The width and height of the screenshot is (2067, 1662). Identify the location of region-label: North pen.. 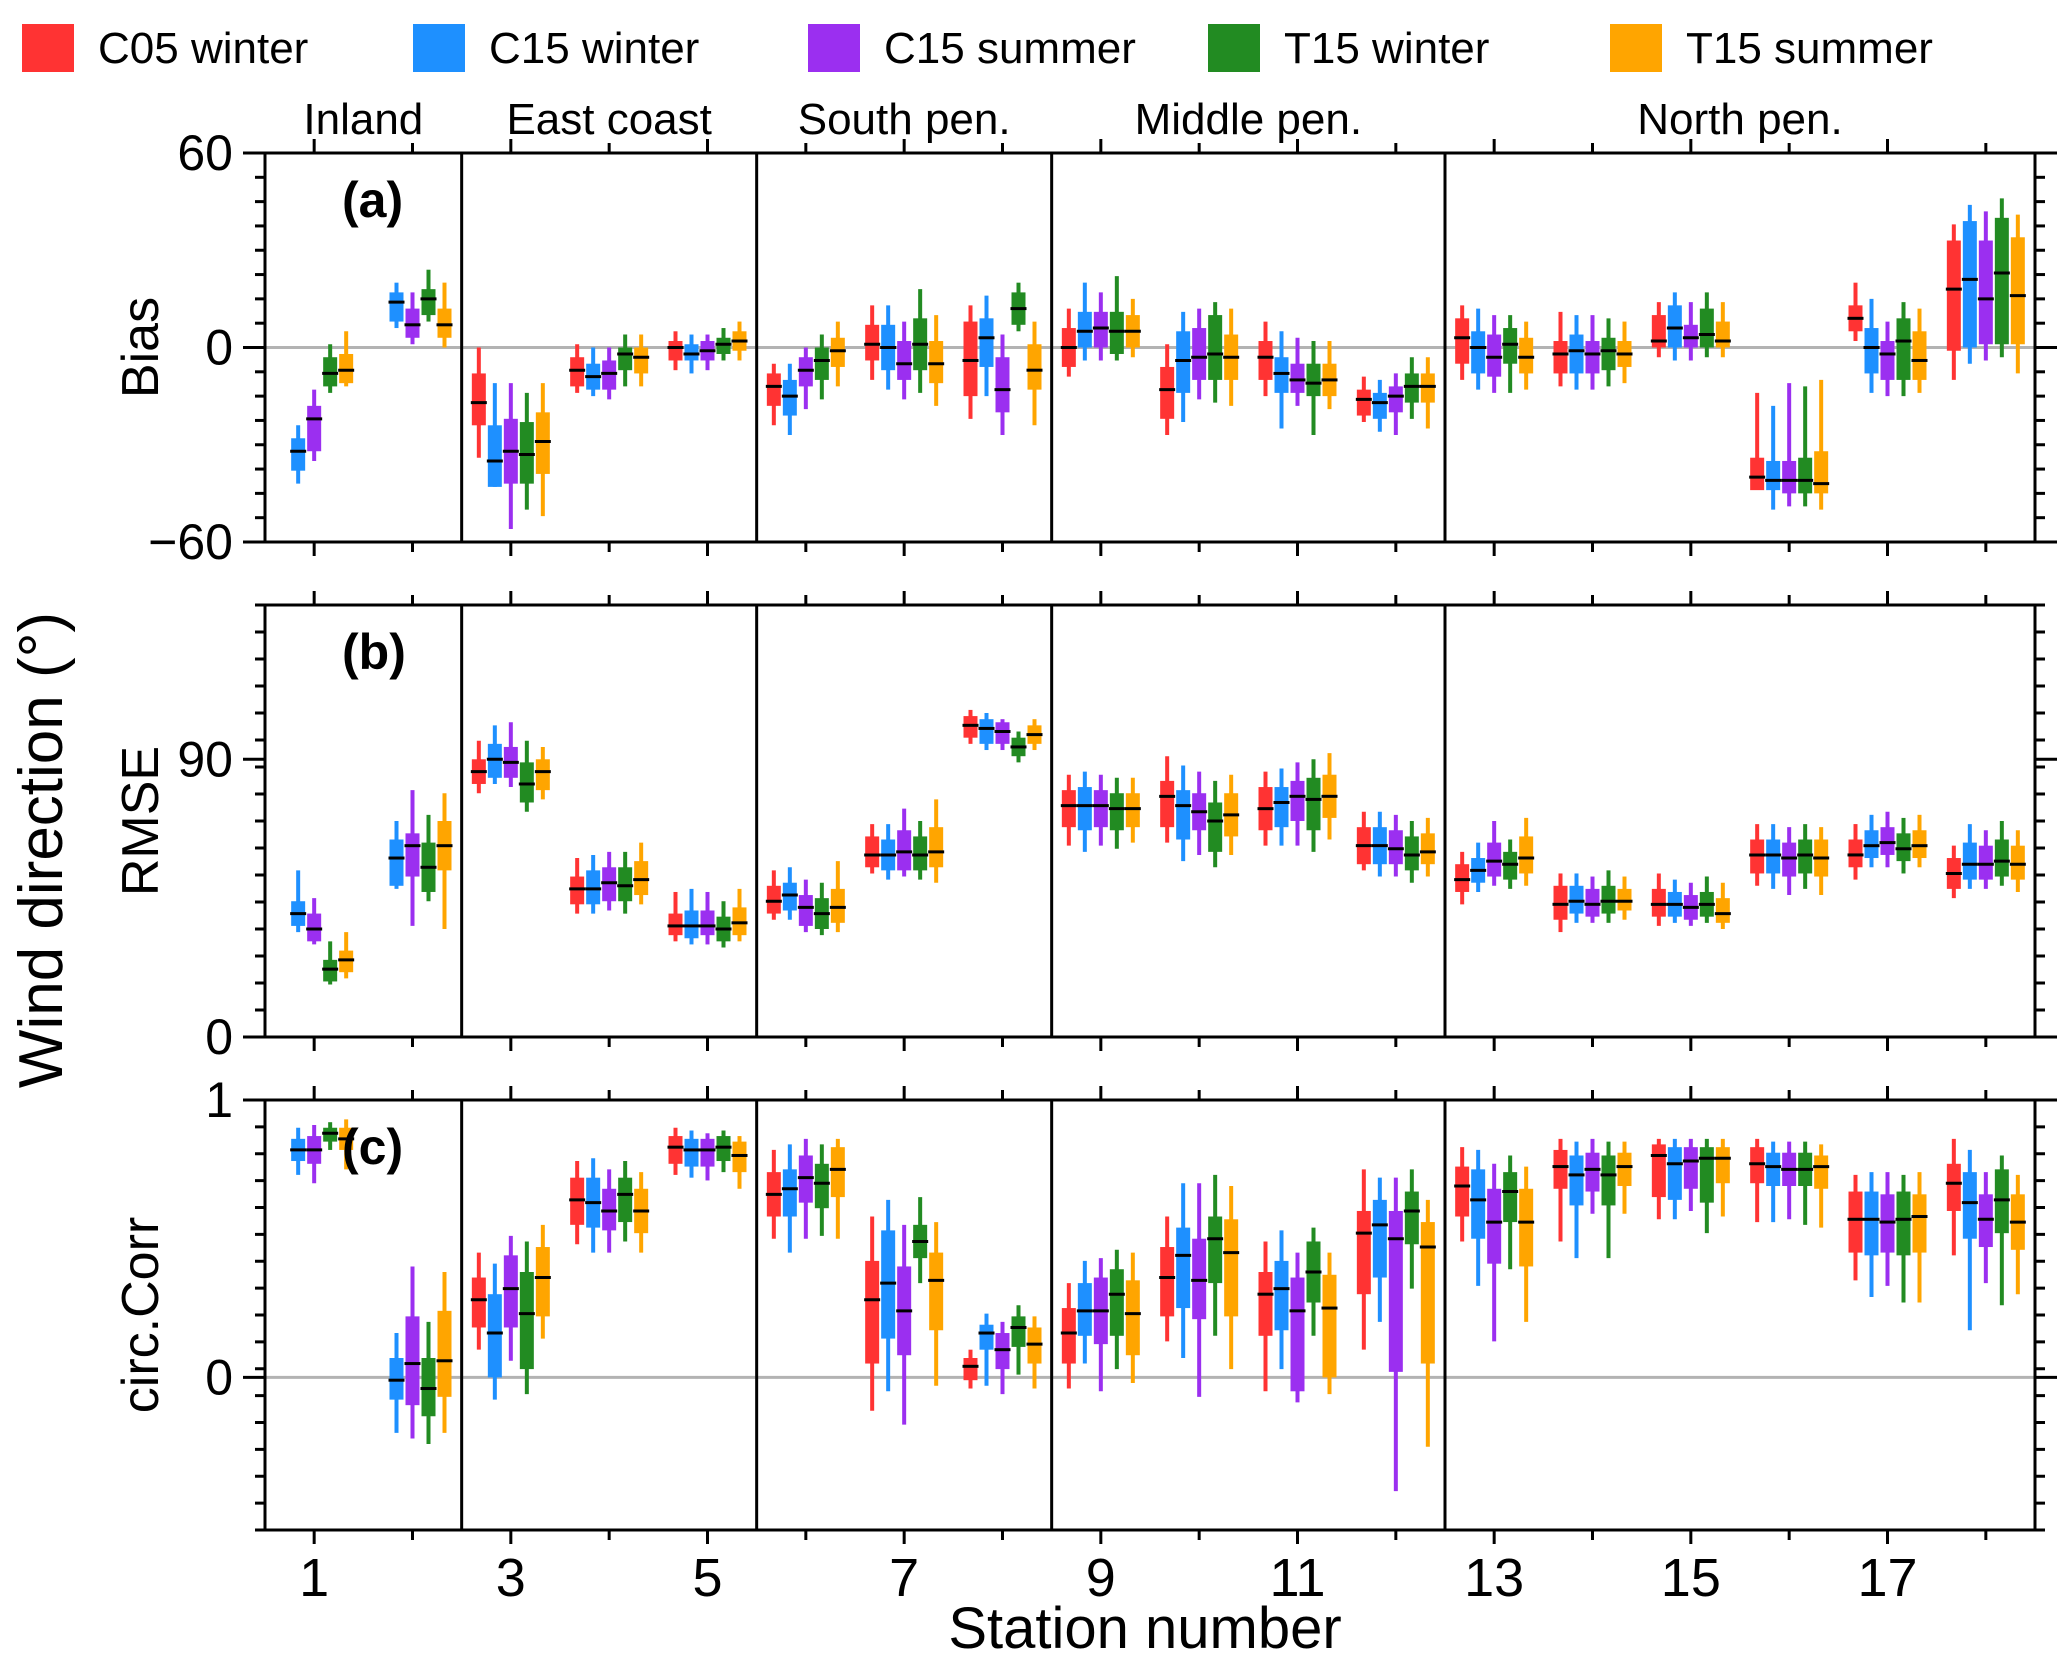
(1739, 119).